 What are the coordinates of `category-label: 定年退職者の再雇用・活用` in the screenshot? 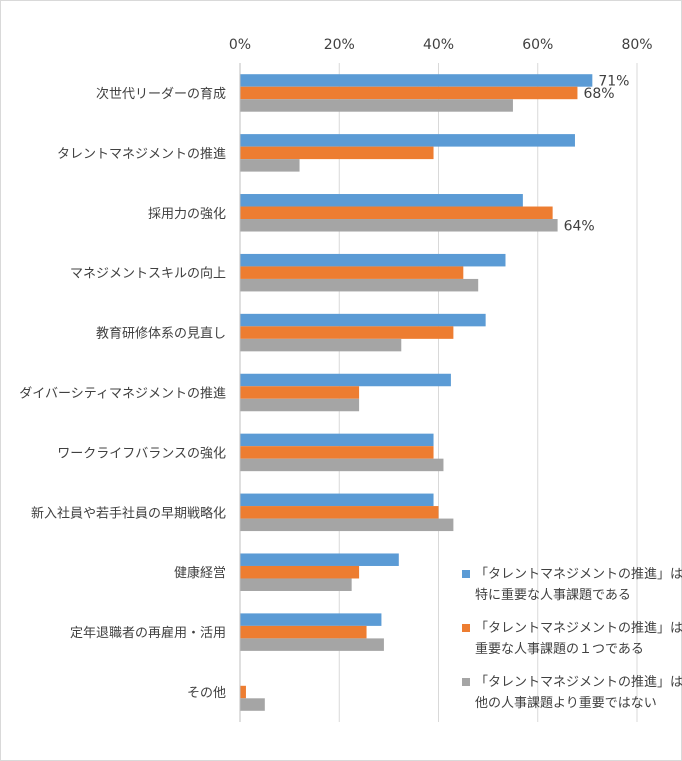 It's located at (148, 633).